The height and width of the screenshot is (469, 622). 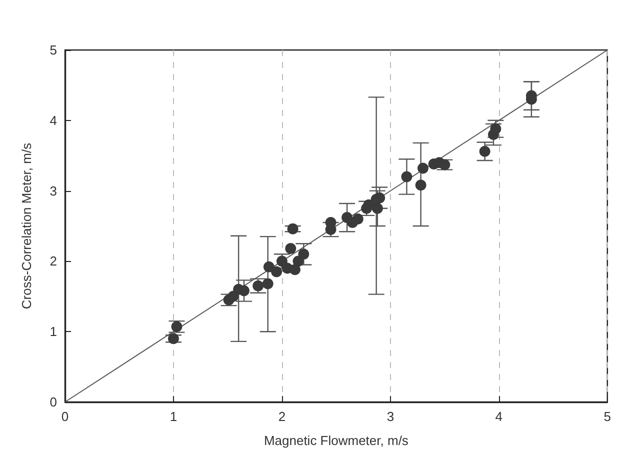 What do you see at coordinates (53, 190) in the screenshot?
I see `y-tick-label: 3` at bounding box center [53, 190].